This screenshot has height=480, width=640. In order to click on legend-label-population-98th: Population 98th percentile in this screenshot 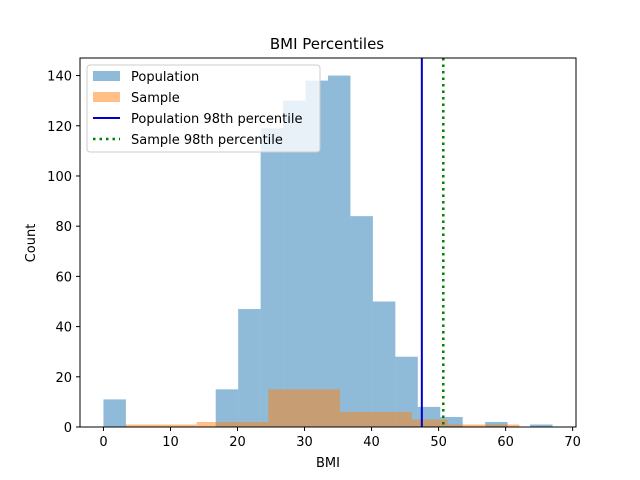, I will do `click(216, 119)`.